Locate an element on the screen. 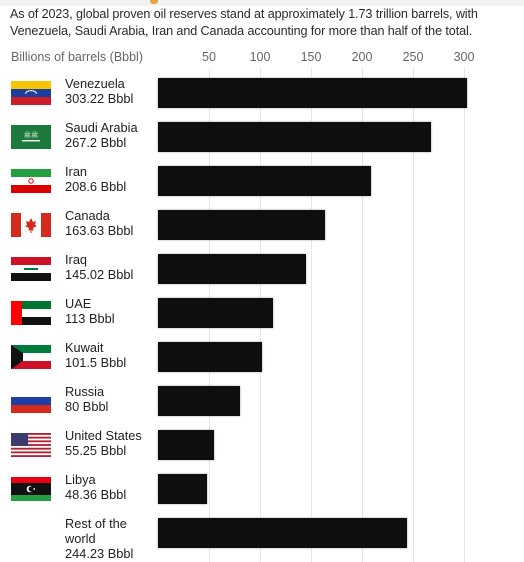 This screenshot has height=562, width=524. iran-flag-icon is located at coordinates (31, 181).